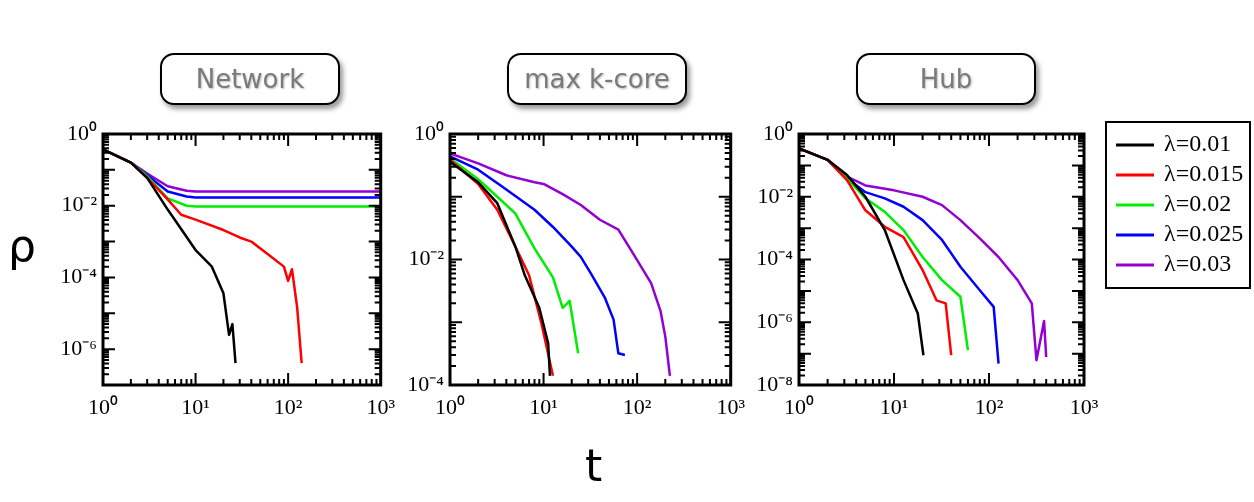 Image resolution: width=1254 pixels, height=502 pixels. Describe the element at coordinates (22, 245) in the screenshot. I see `y-axis-title: ρ` at that location.